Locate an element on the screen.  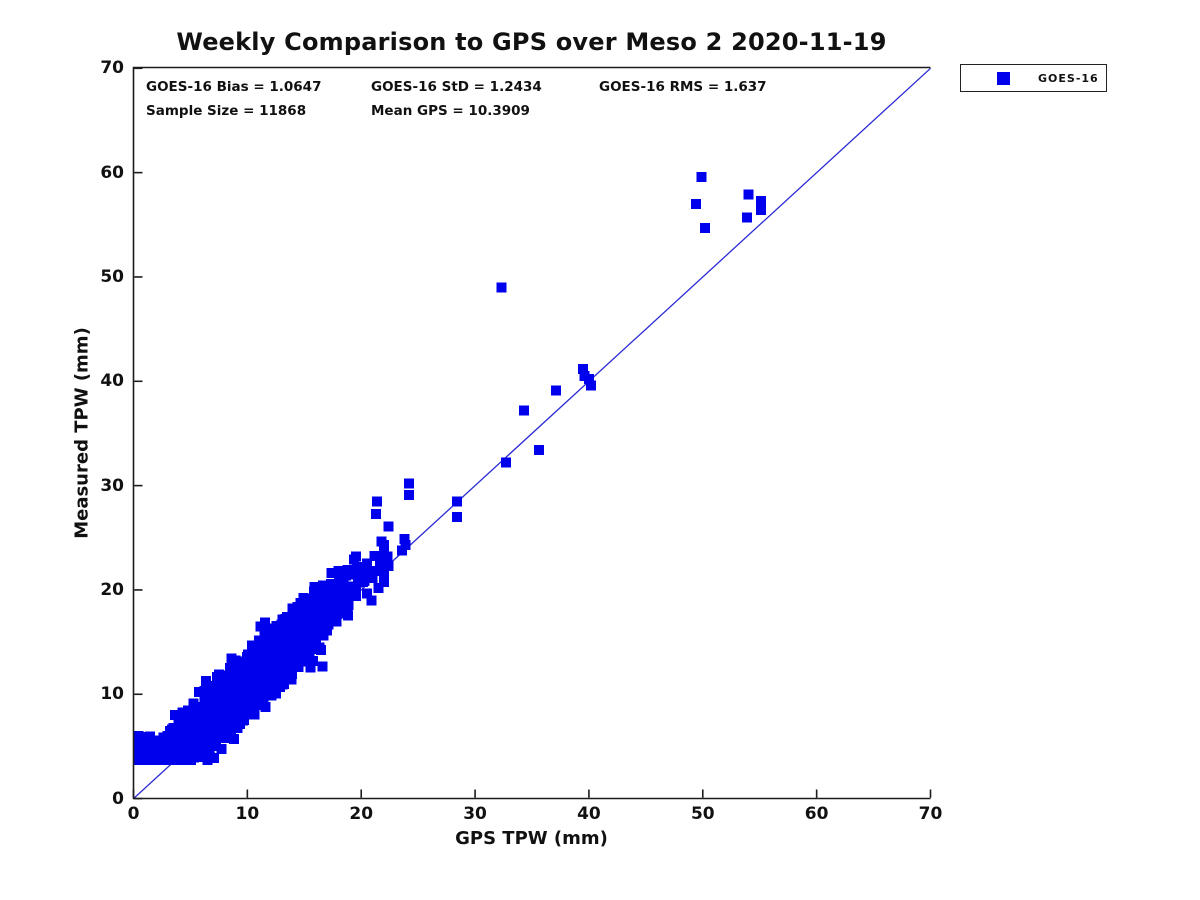
x-tick-label: 30 is located at coordinates (475, 814).